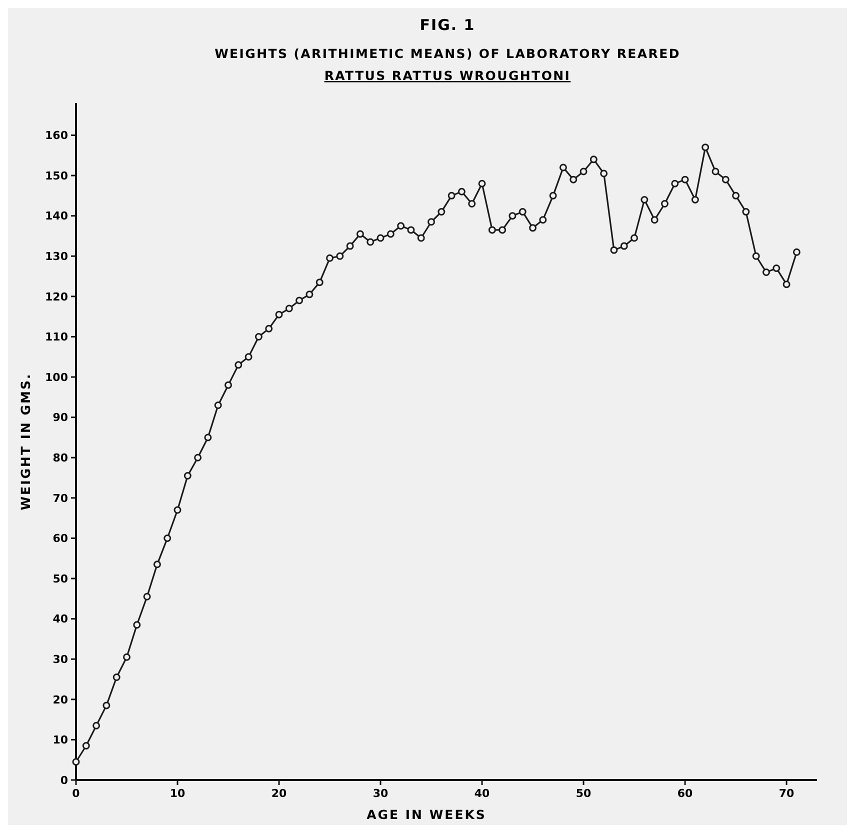 The image size is (855, 833). What do you see at coordinates (685, 793) in the screenshot?
I see `x-tick-label: 60` at bounding box center [685, 793].